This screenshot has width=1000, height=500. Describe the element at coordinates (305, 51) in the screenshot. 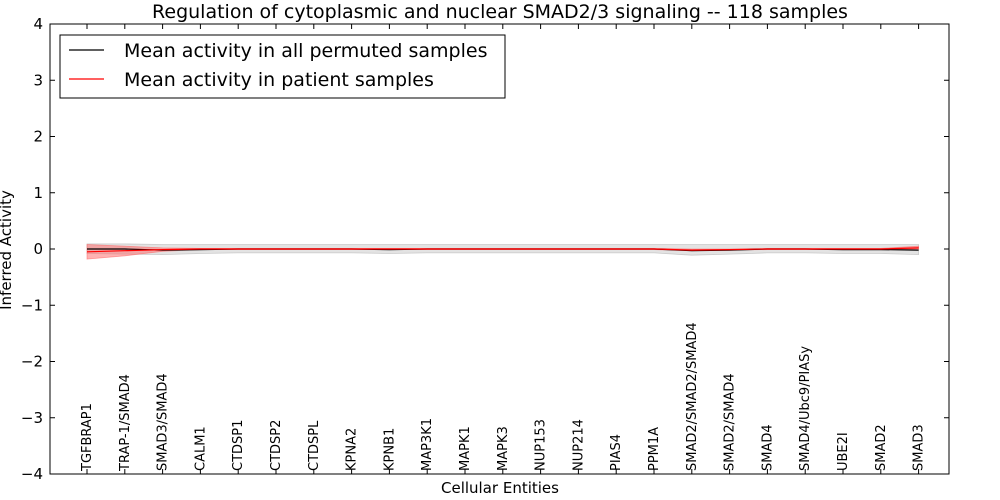

I see `legend-label-permuted: Mean activity in all permuted samples` at that location.